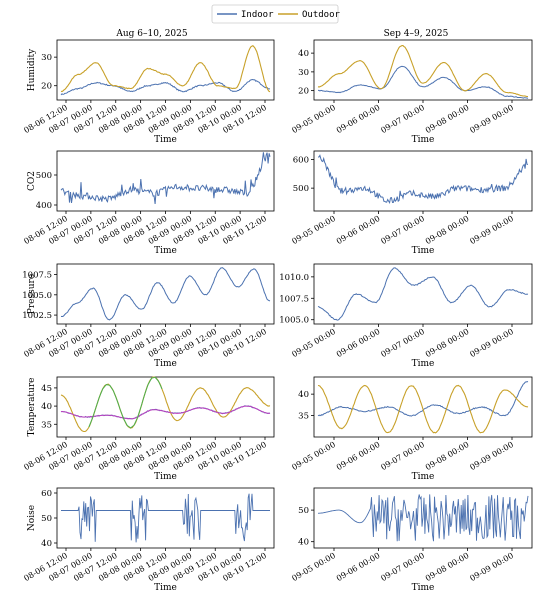 This screenshot has width=550, height=596. Describe the element at coordinates (32, 69) in the screenshot. I see `y-axis-label: Humidity` at that location.